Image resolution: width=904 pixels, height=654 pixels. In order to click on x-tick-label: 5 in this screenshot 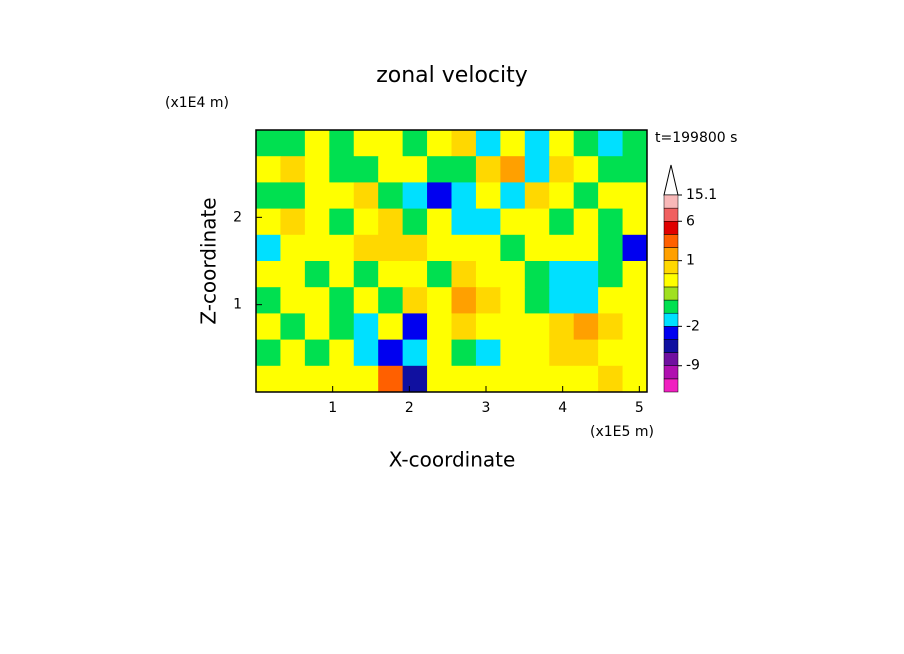, I will do `click(639, 408)`.